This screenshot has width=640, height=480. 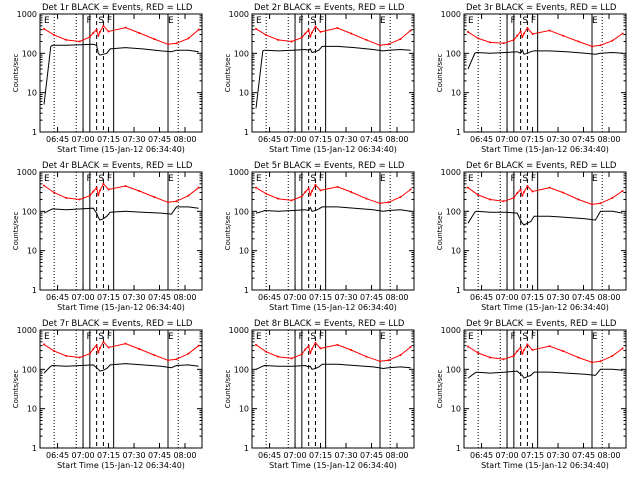 What do you see at coordinates (333, 35) in the screenshot?
I see `panel-2-series-lld-line` at bounding box center [333, 35].